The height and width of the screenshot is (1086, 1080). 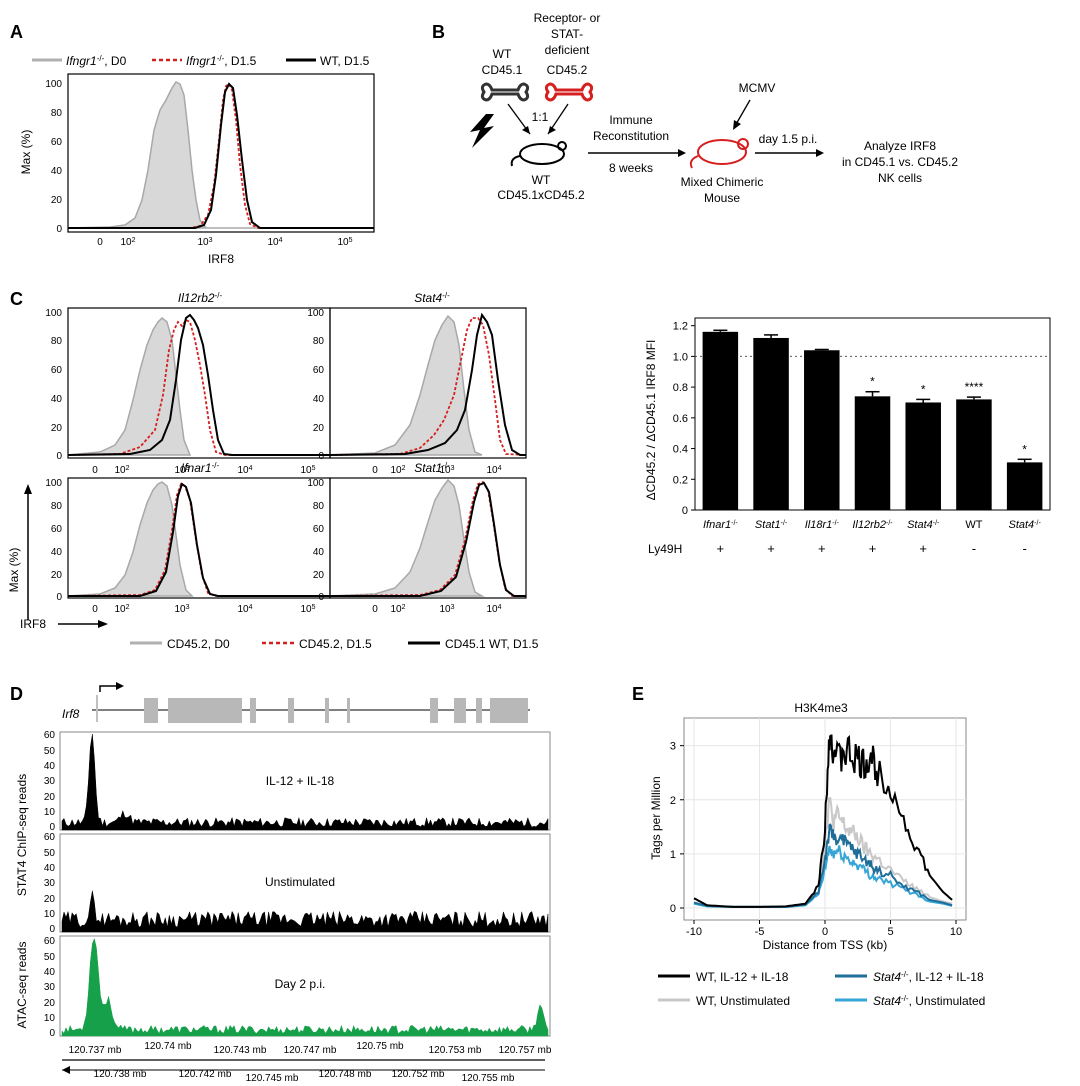 I want to click on ytick-label: 2, so click(x=673, y=801).